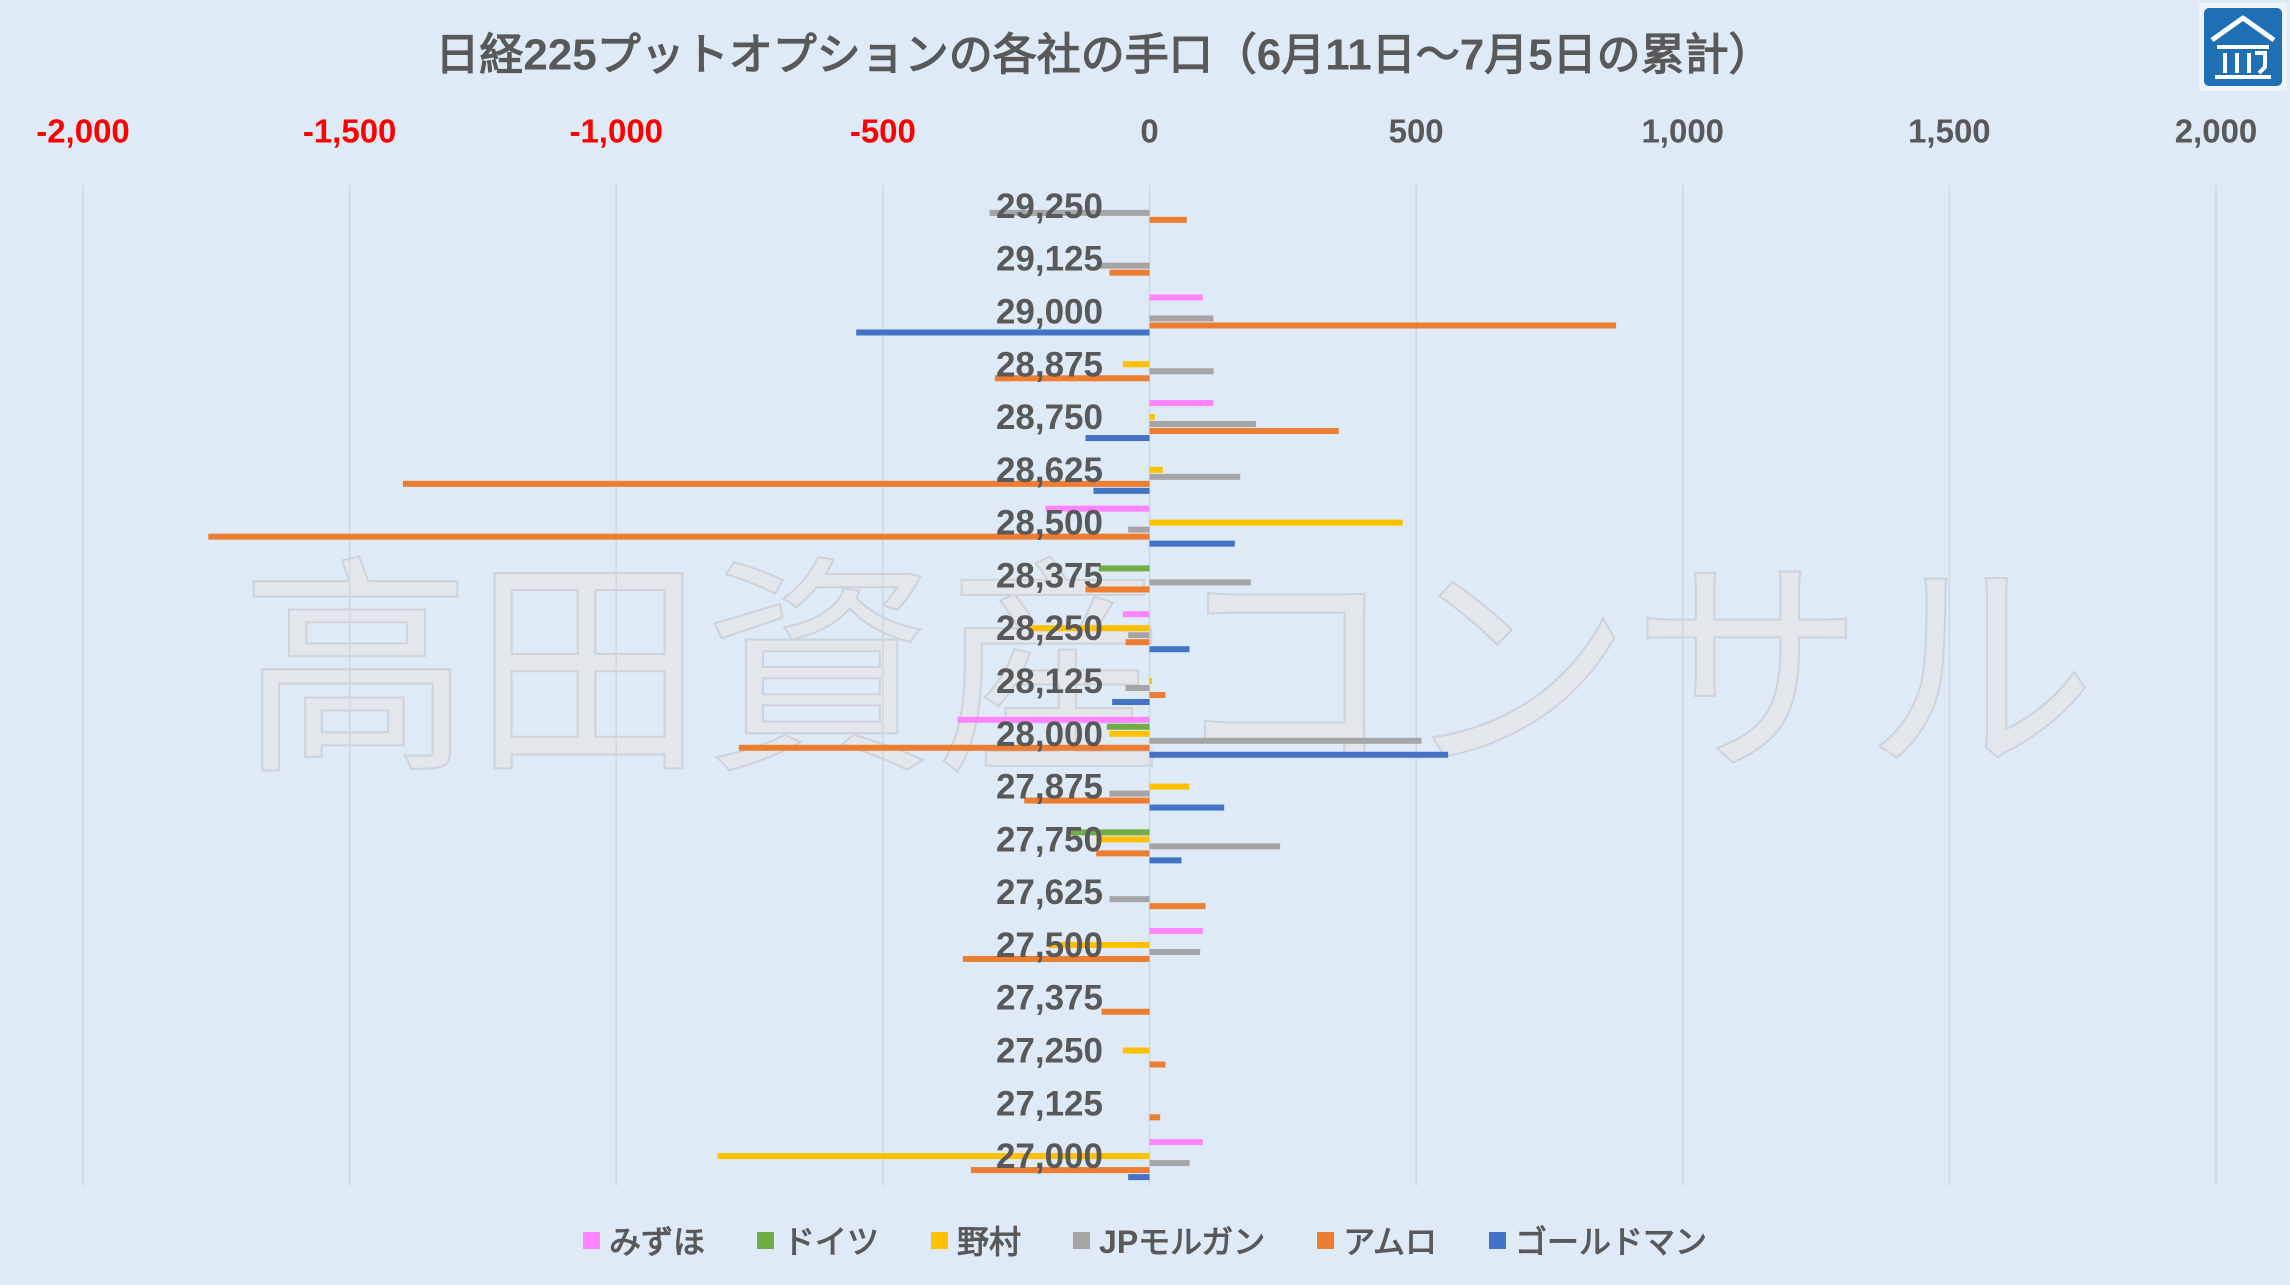 The height and width of the screenshot is (1285, 2290). I want to click on category-label: 27,500, so click(1049, 945).